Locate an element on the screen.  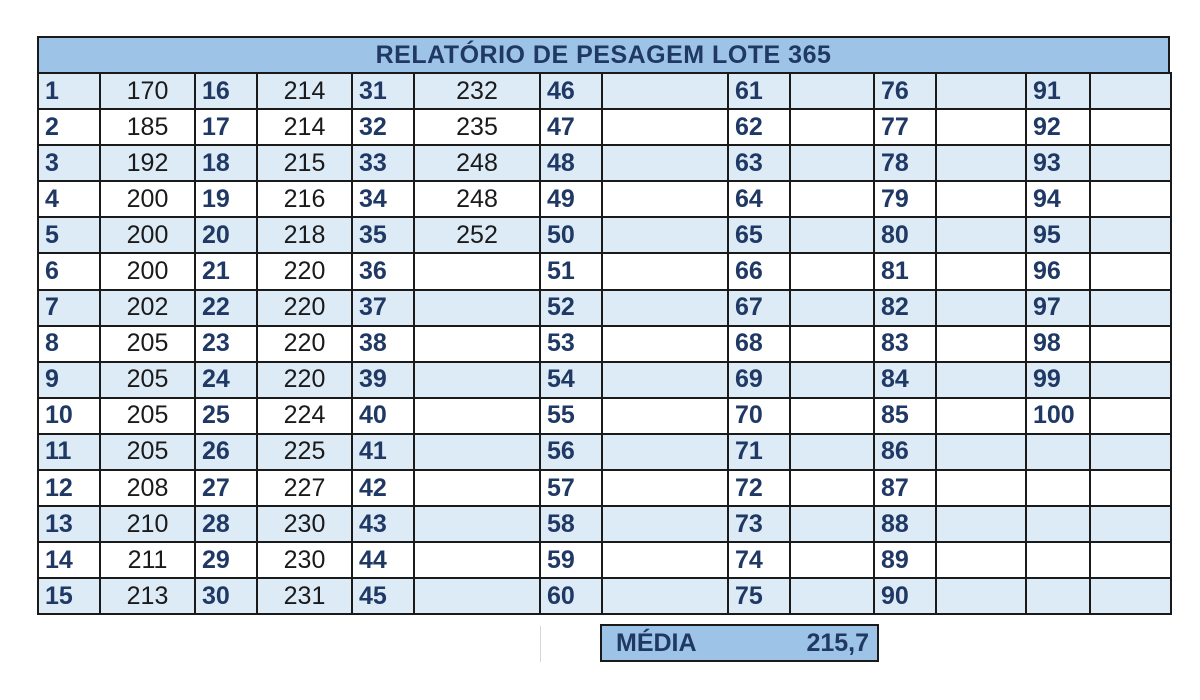
table-row: 14 211 29 230 44 59 74 89 is located at coordinates (604, 560).